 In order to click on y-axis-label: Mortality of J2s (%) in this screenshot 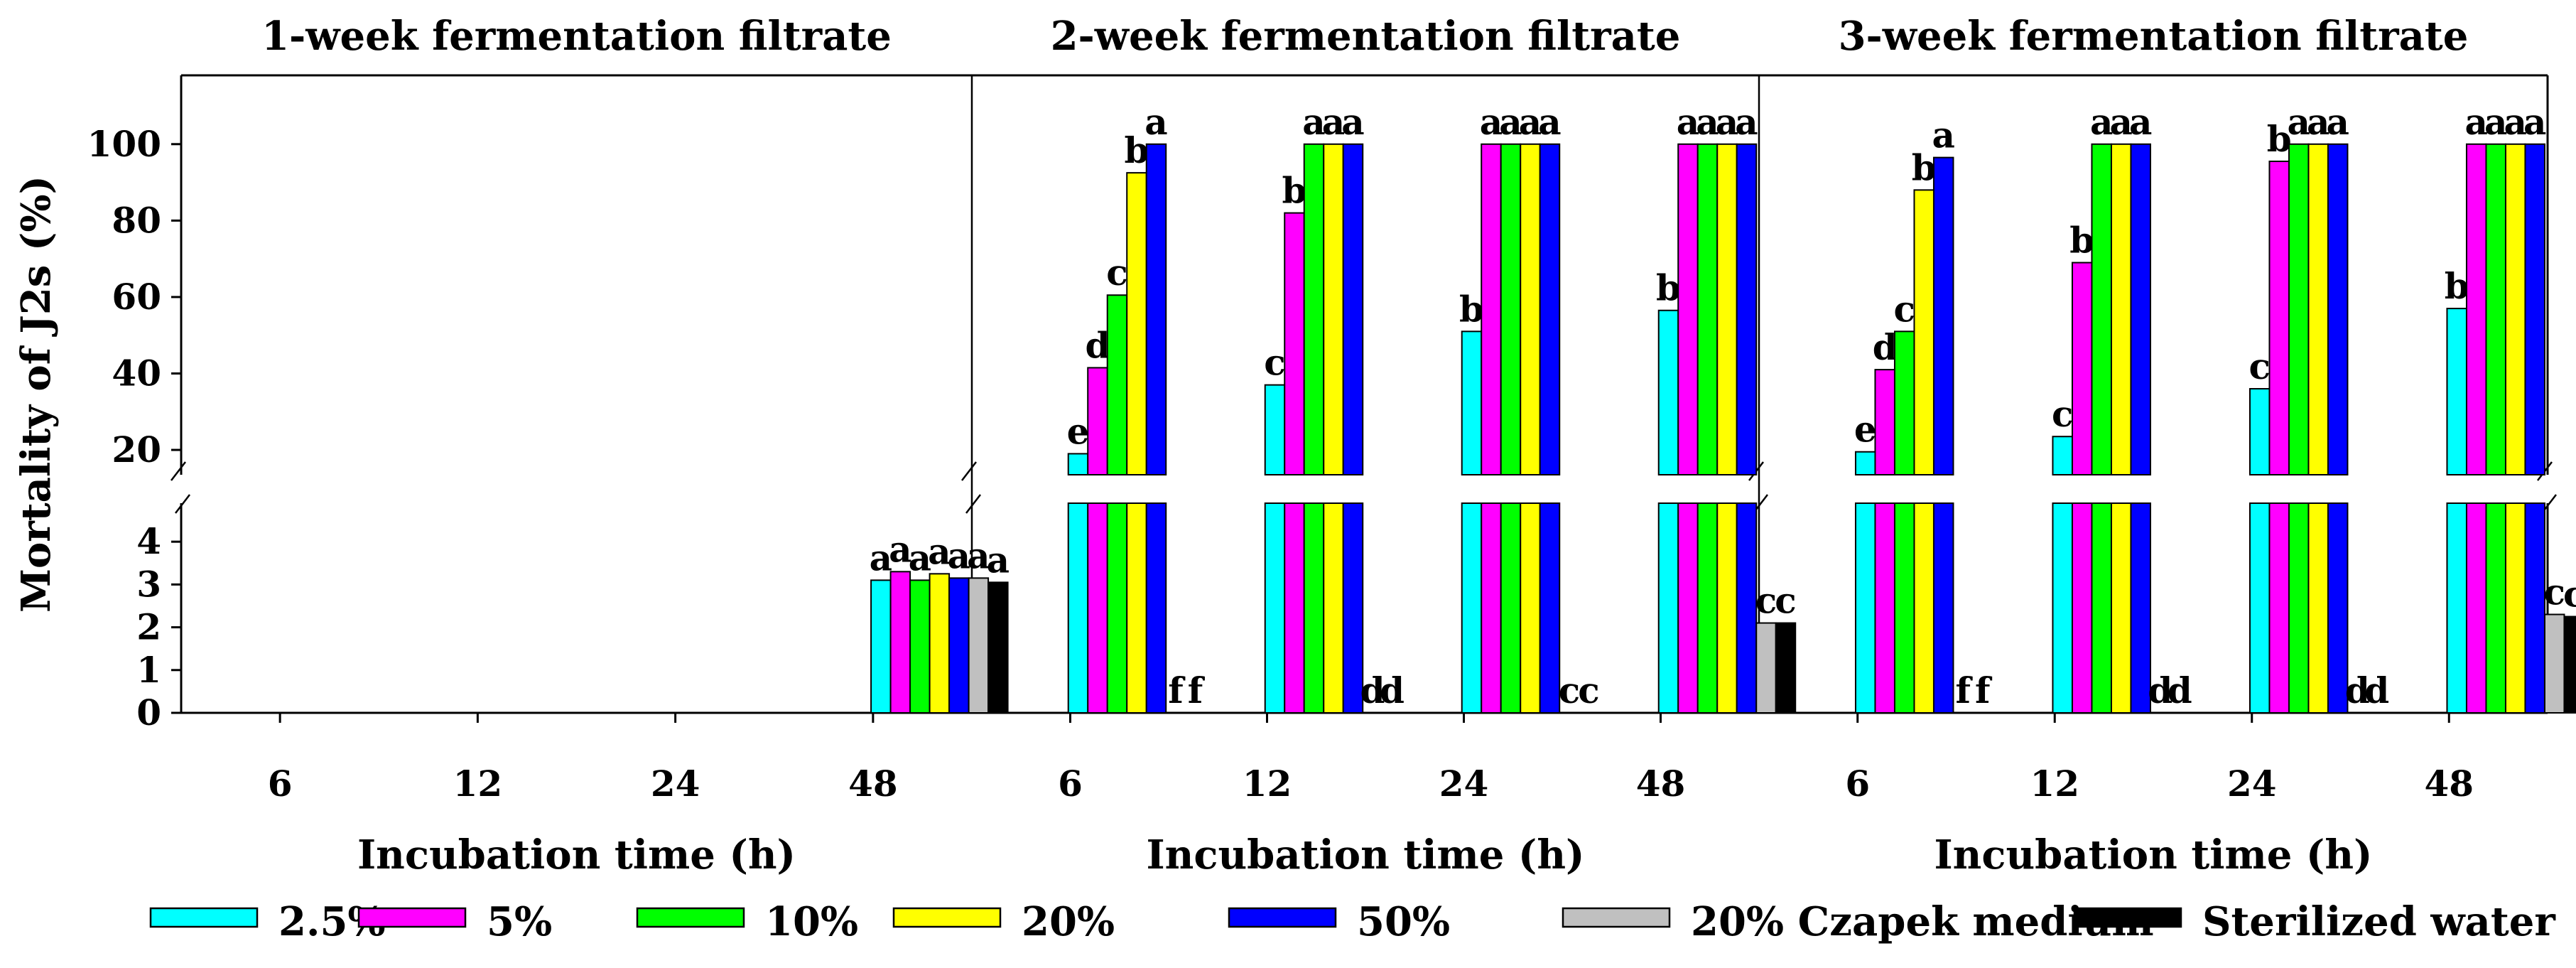, I will do `click(36, 394)`.